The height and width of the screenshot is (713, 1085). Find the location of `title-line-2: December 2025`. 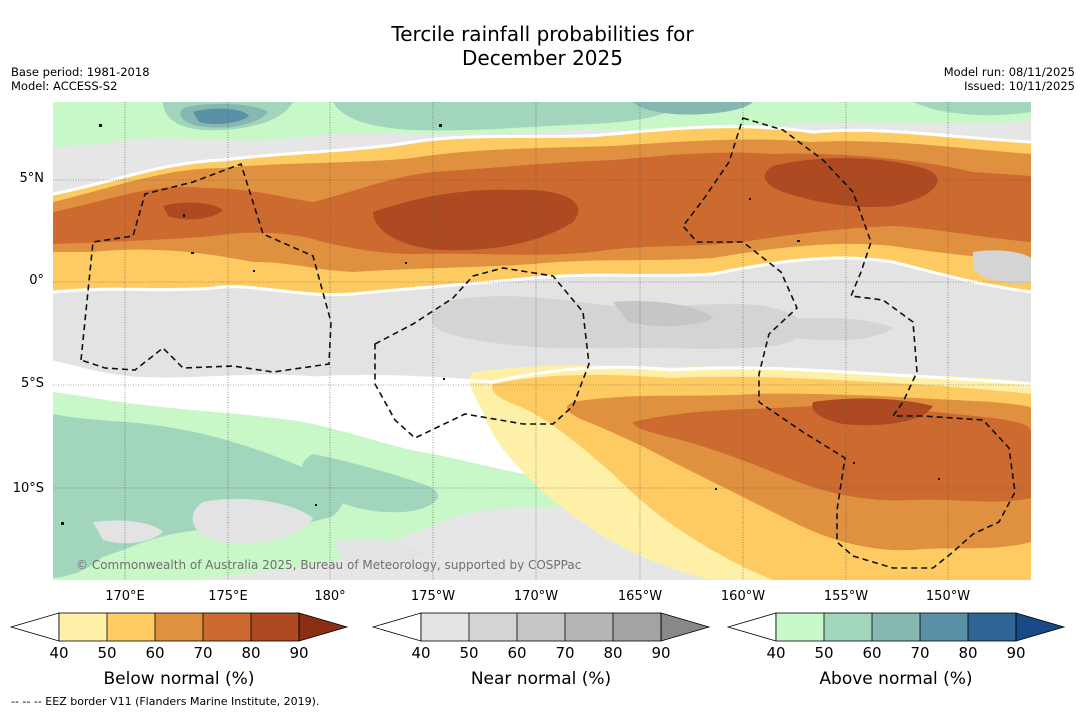

title-line-2: December 2025 is located at coordinates (542, 58).